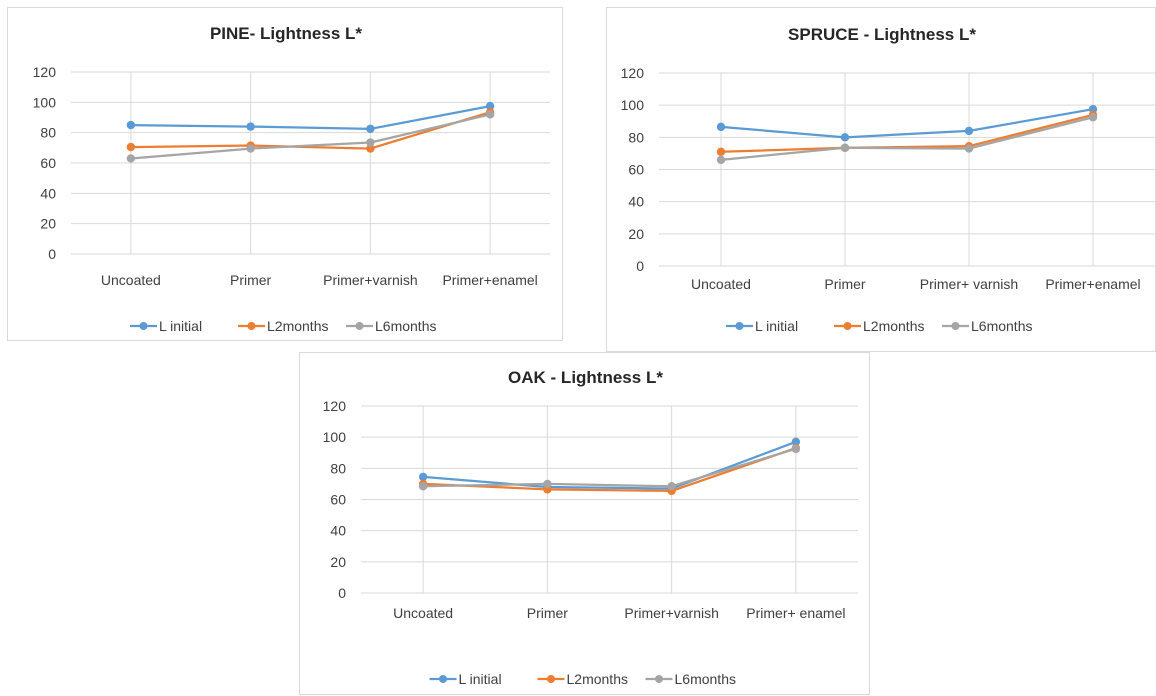  Describe the element at coordinates (585, 377) in the screenshot. I see `chart-title: OAK - Lightness L*` at that location.